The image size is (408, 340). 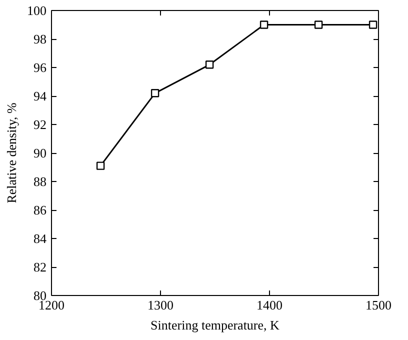 I want to click on y-tick-label: 96, so click(x=40, y=67).